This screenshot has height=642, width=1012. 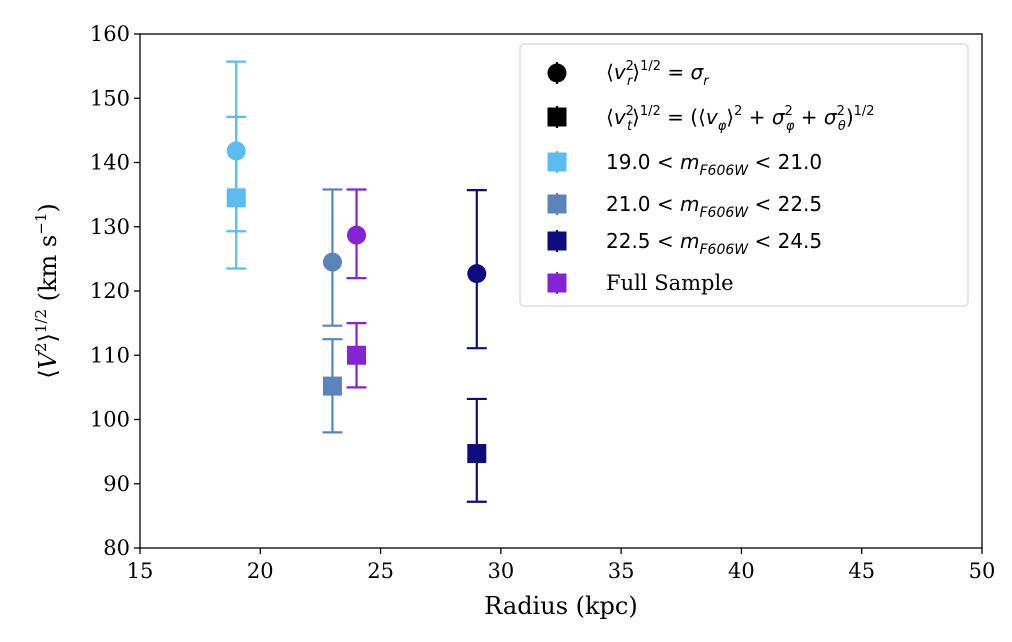 I want to click on y-tick-label: 160, so click(x=110, y=34).